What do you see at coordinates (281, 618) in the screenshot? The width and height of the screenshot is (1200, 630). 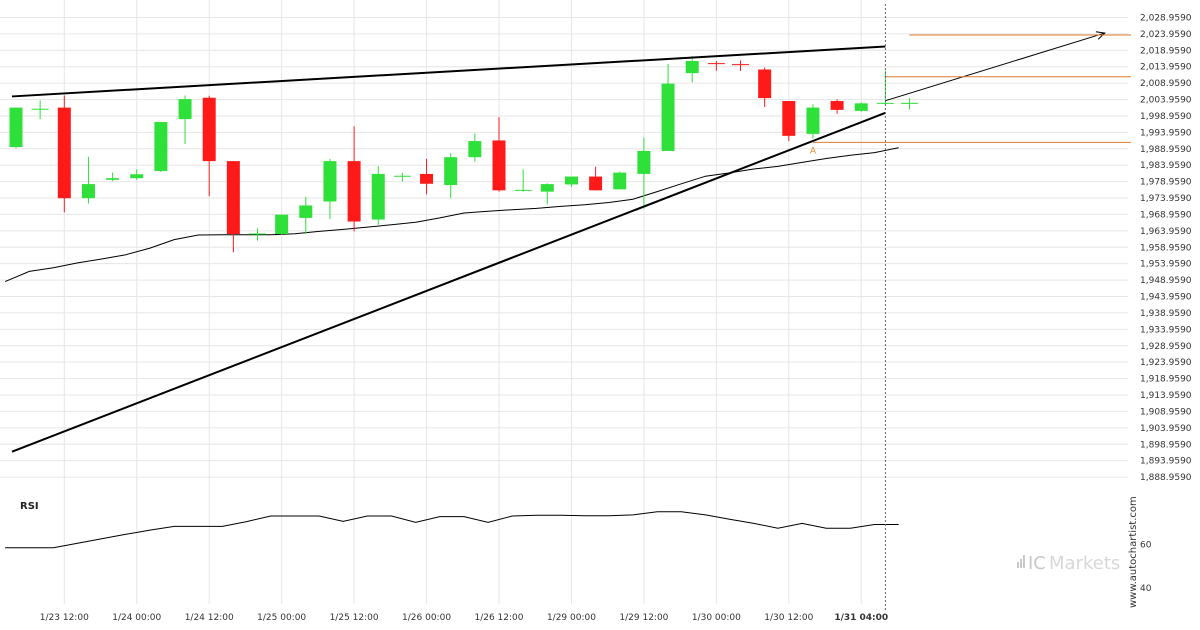 I see `x-tick-label: 1/25 00:00` at bounding box center [281, 618].